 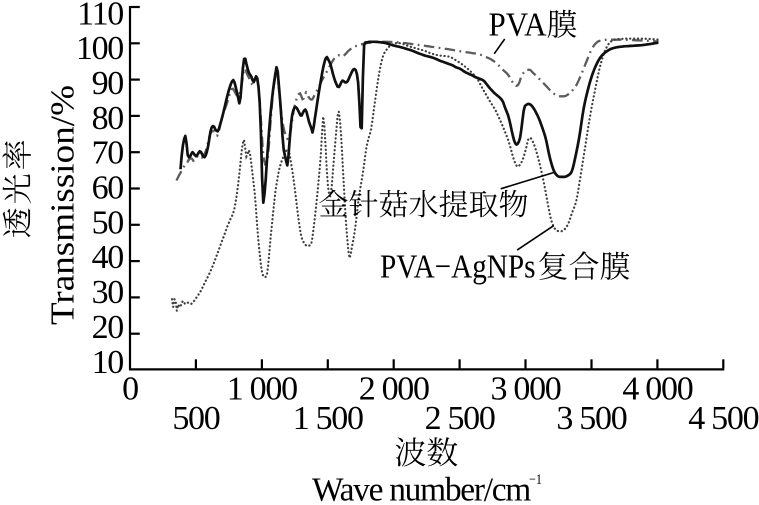 I want to click on svg-text: 70, so click(x=108, y=153).